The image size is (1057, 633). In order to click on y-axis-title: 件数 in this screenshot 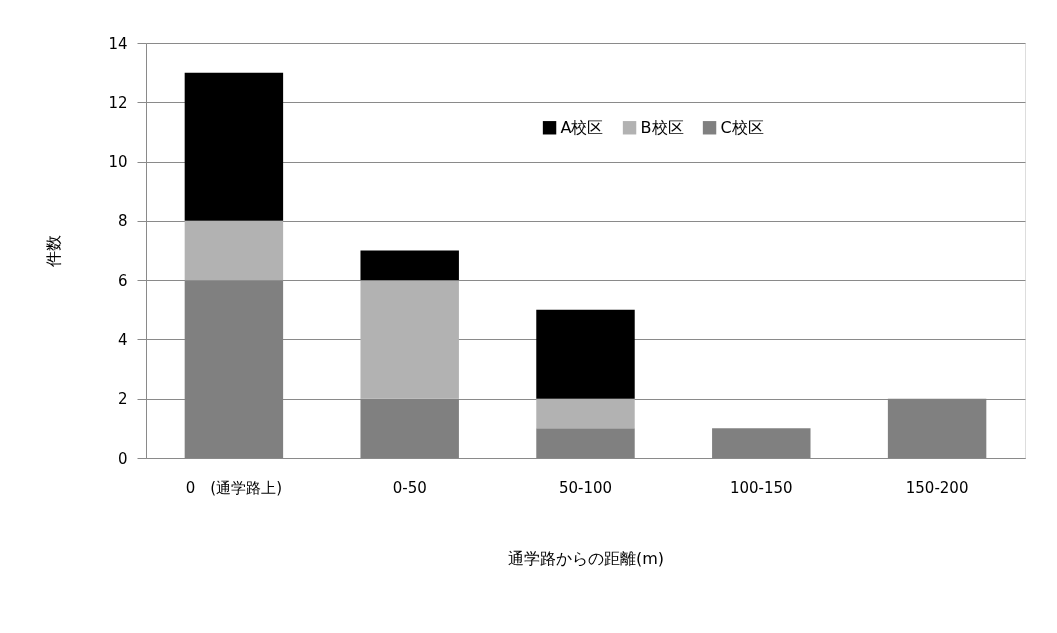, I will do `click(54, 251)`.